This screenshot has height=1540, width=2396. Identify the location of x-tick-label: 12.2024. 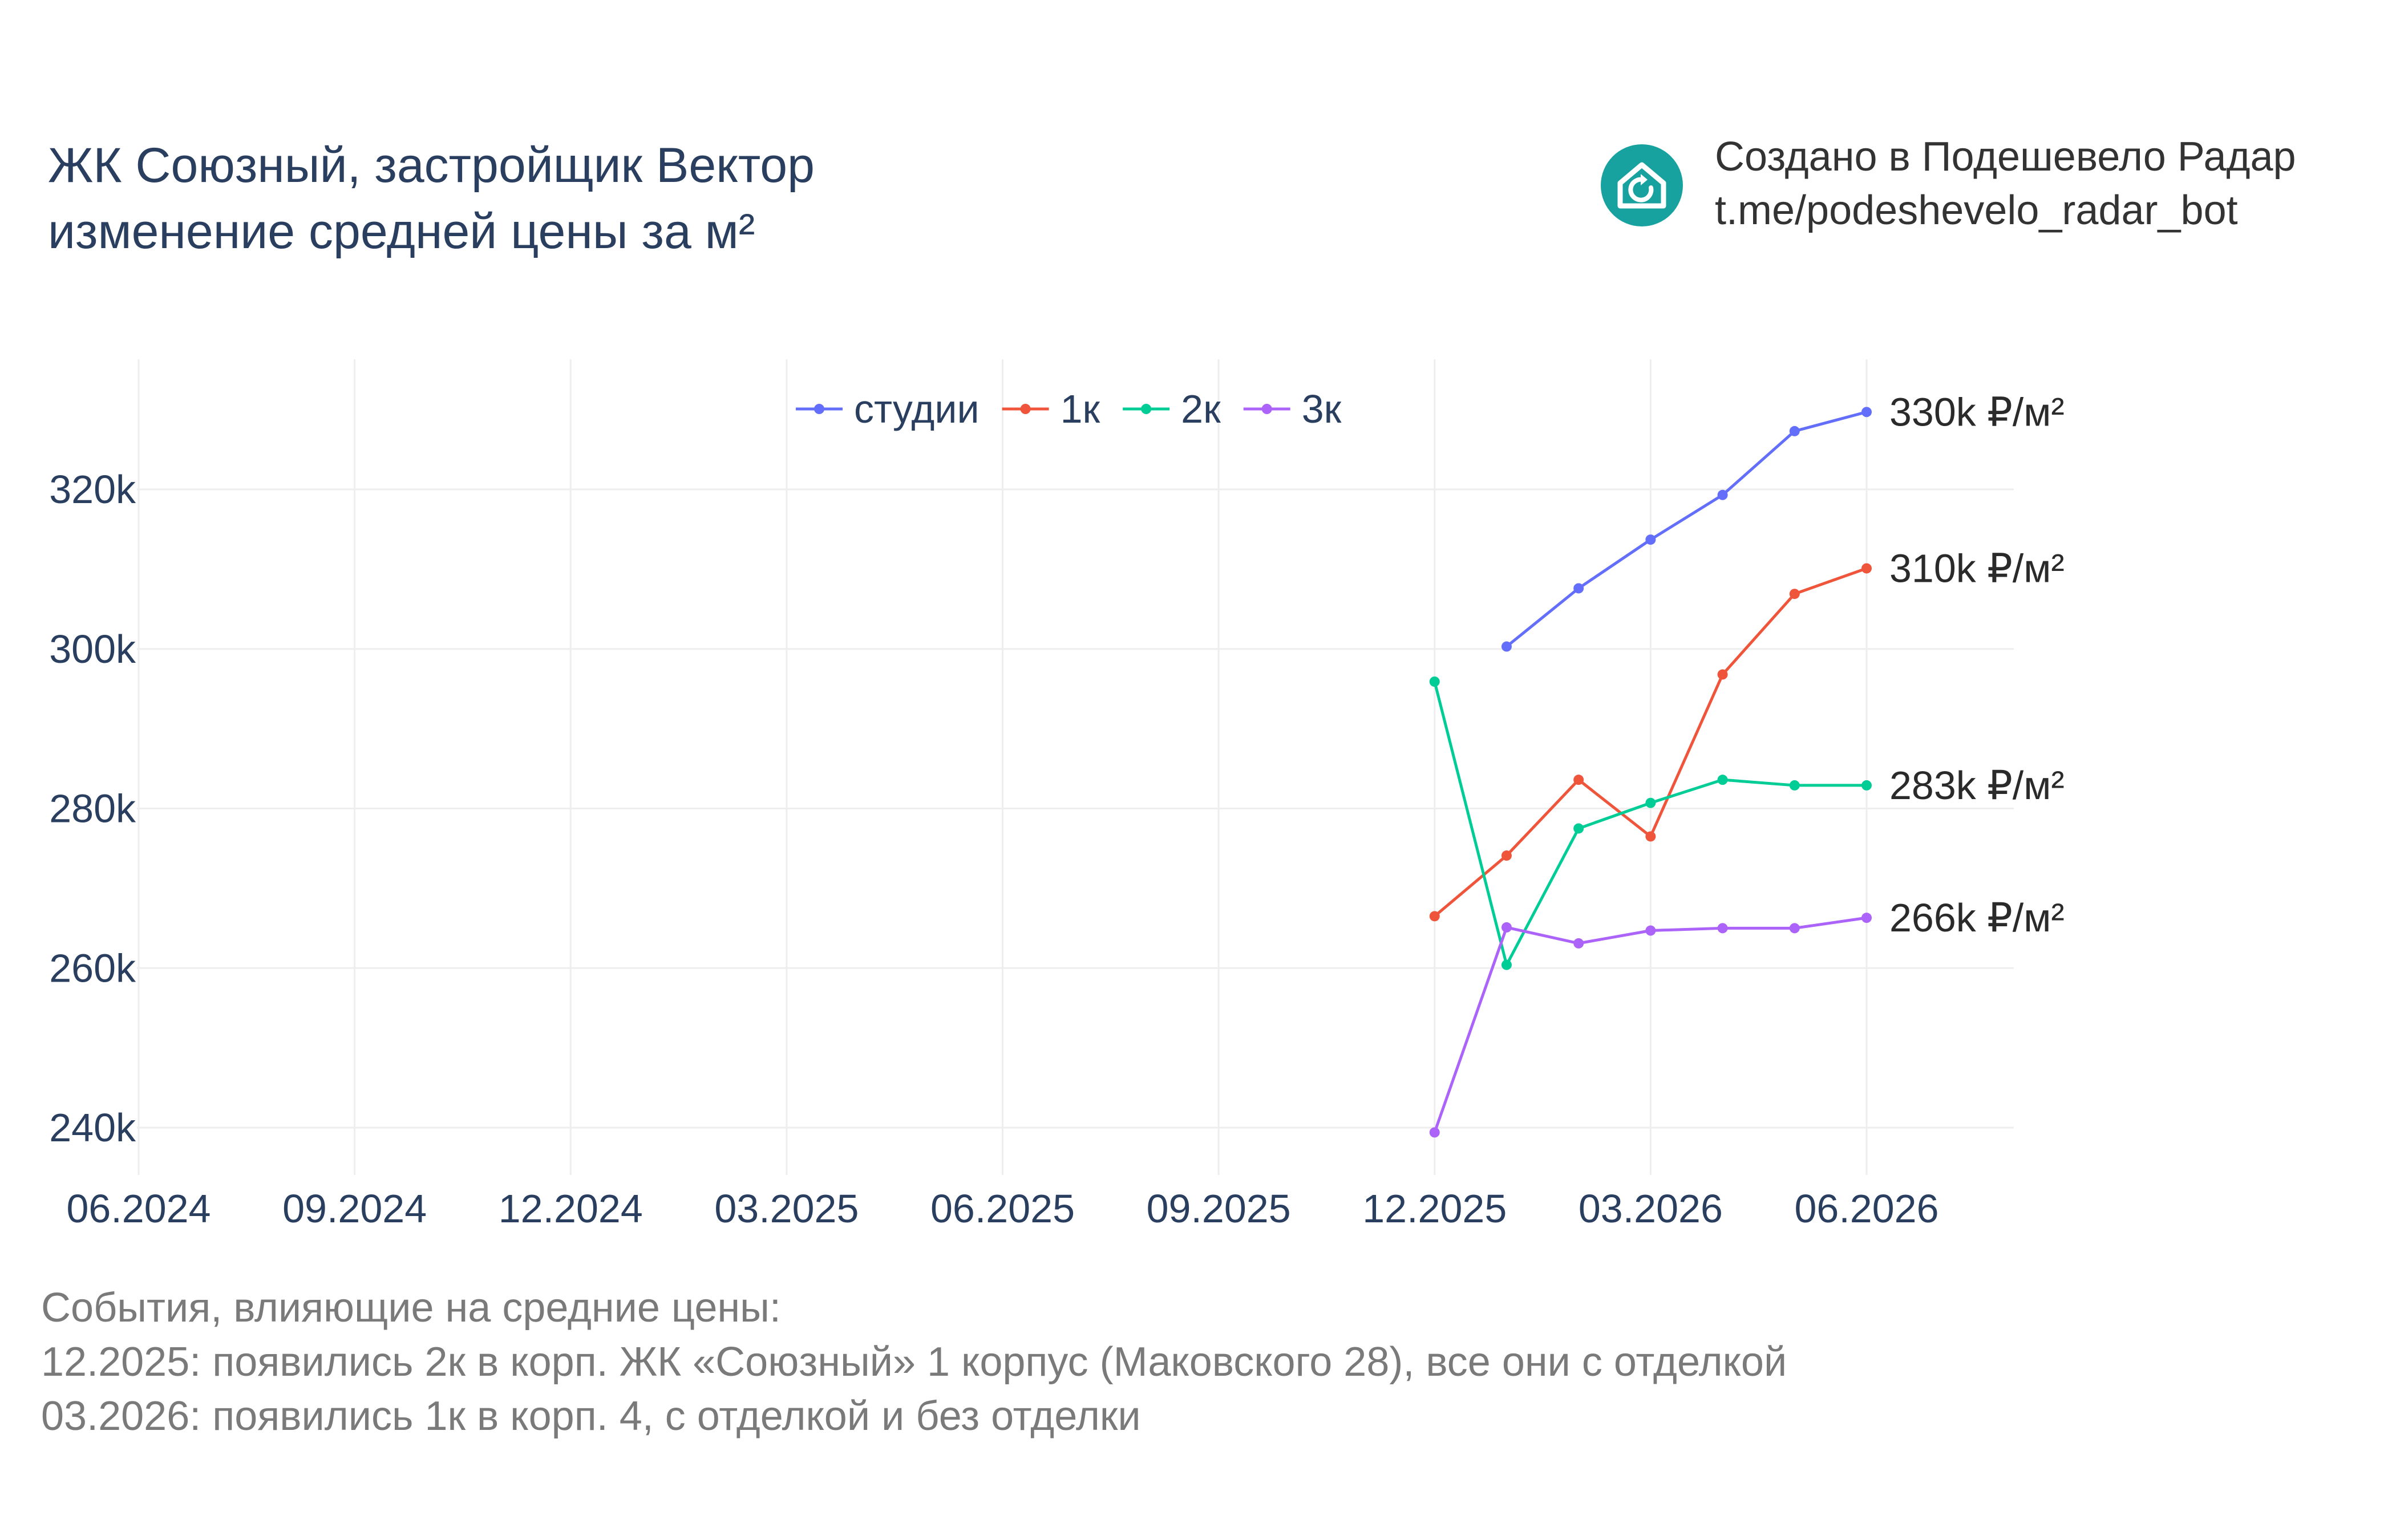
(571, 1209).